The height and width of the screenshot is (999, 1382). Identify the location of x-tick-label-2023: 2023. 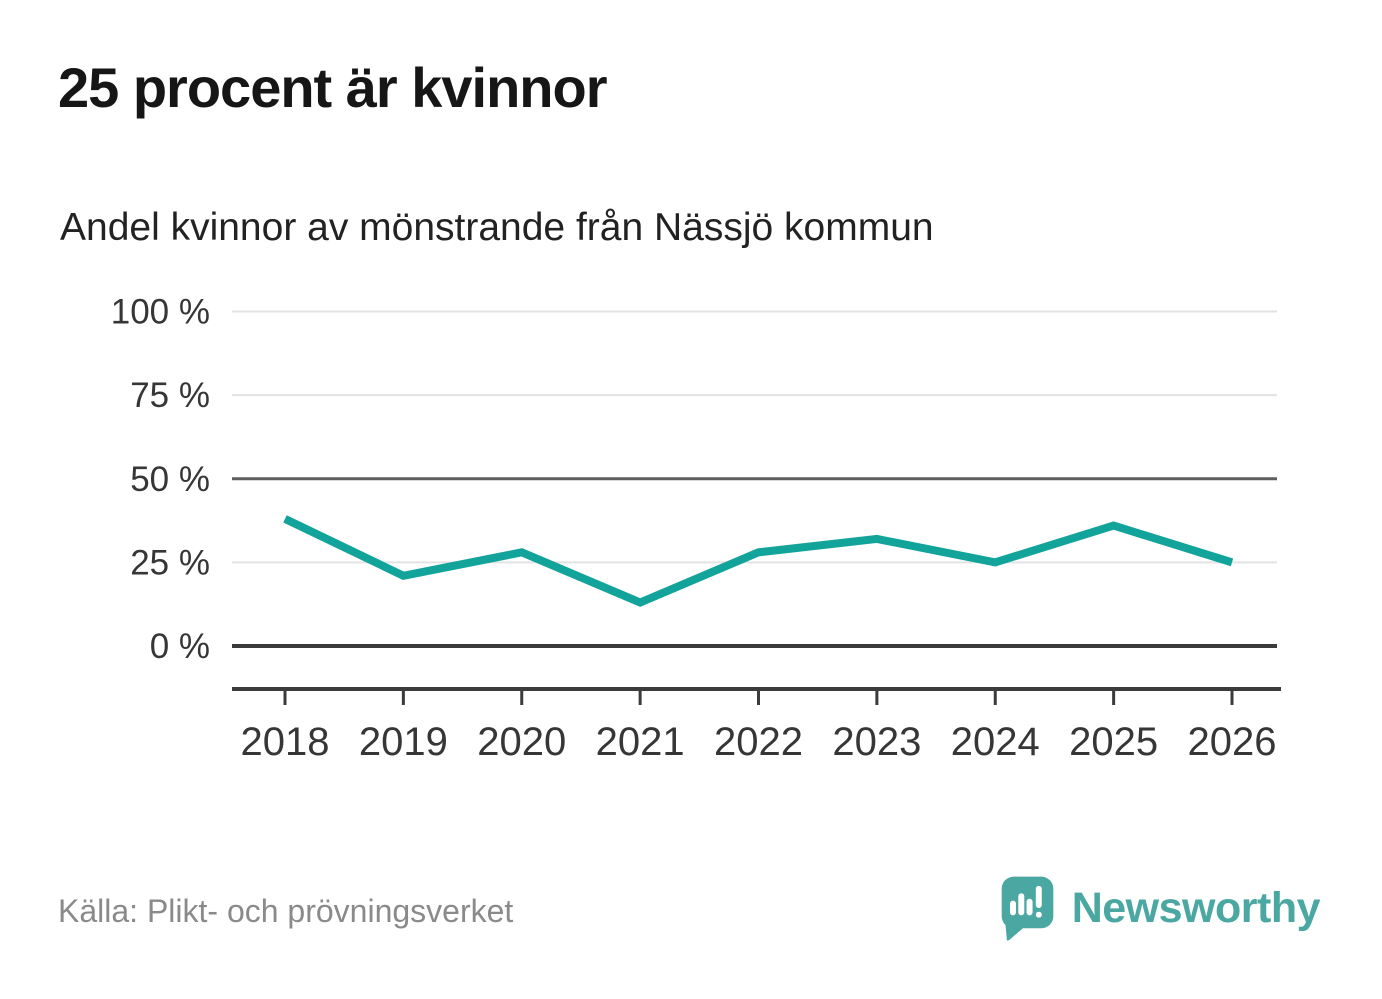
(876, 742).